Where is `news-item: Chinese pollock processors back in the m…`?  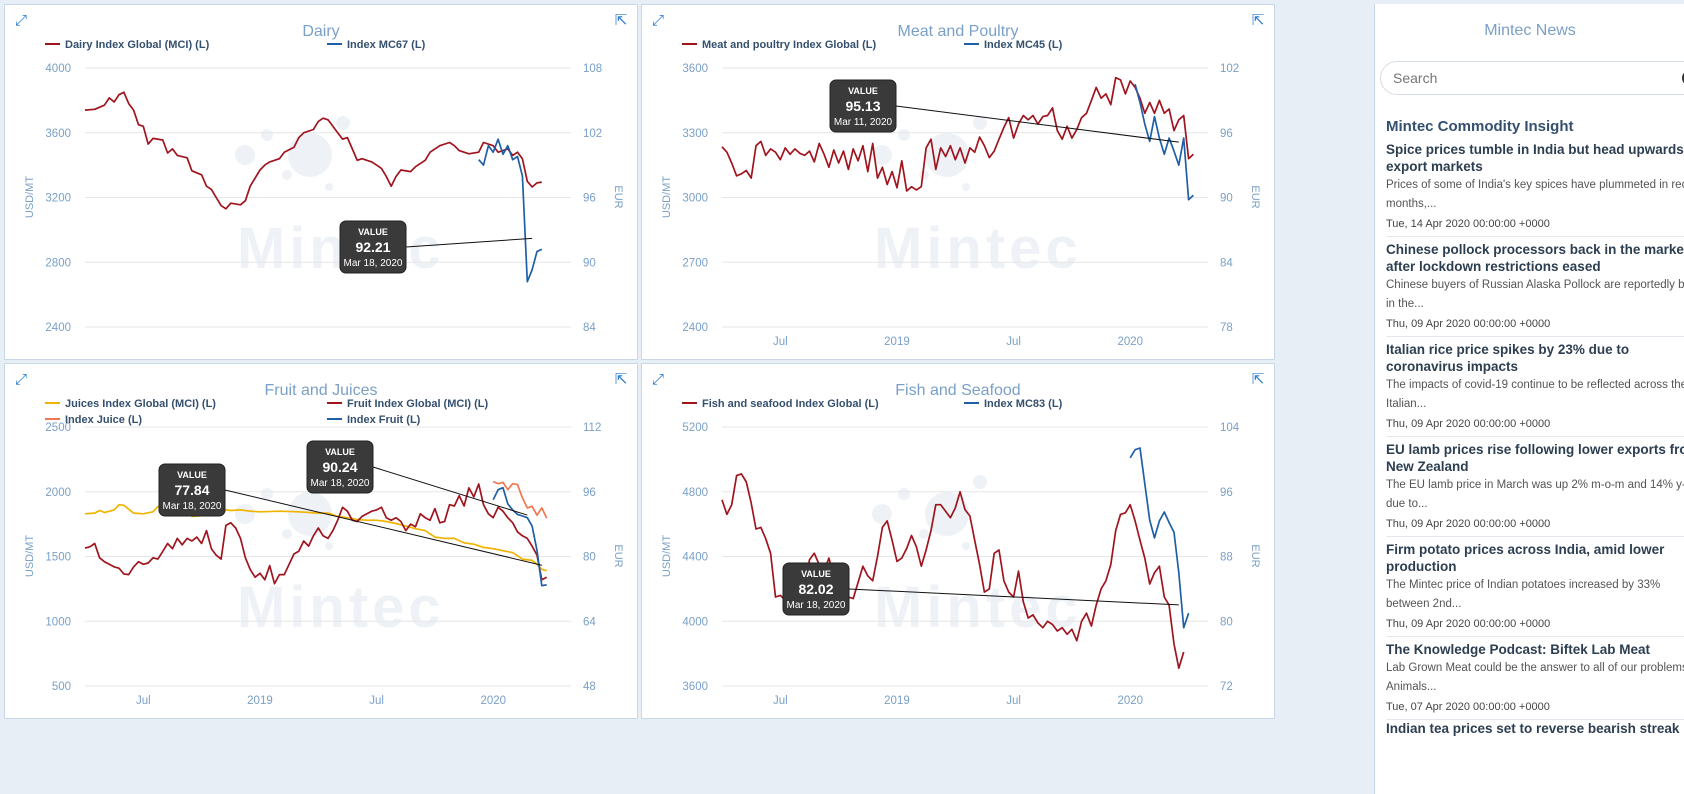 news-item: Chinese pollock processors back in the m… is located at coordinates (1535, 289).